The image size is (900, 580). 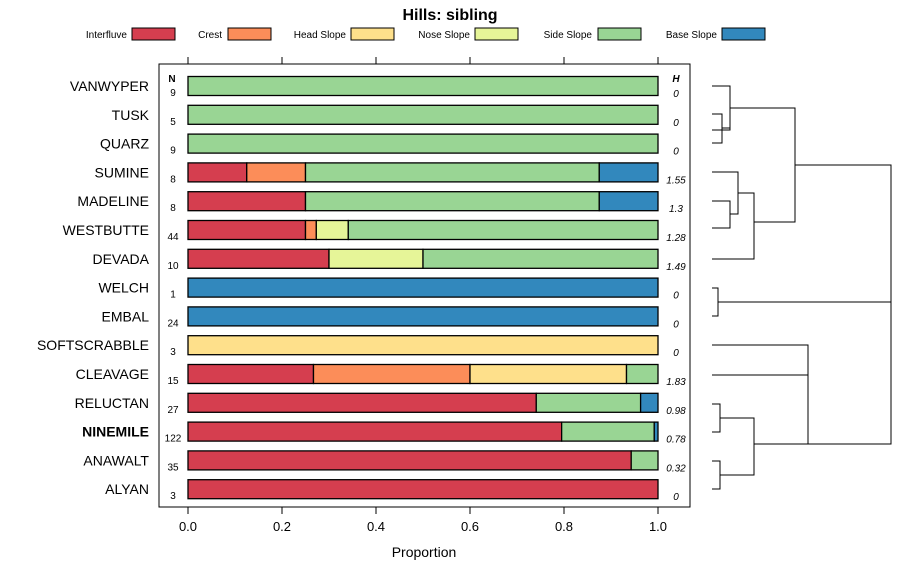 What do you see at coordinates (676, 440) in the screenshot?
I see `h-value: 0.78` at bounding box center [676, 440].